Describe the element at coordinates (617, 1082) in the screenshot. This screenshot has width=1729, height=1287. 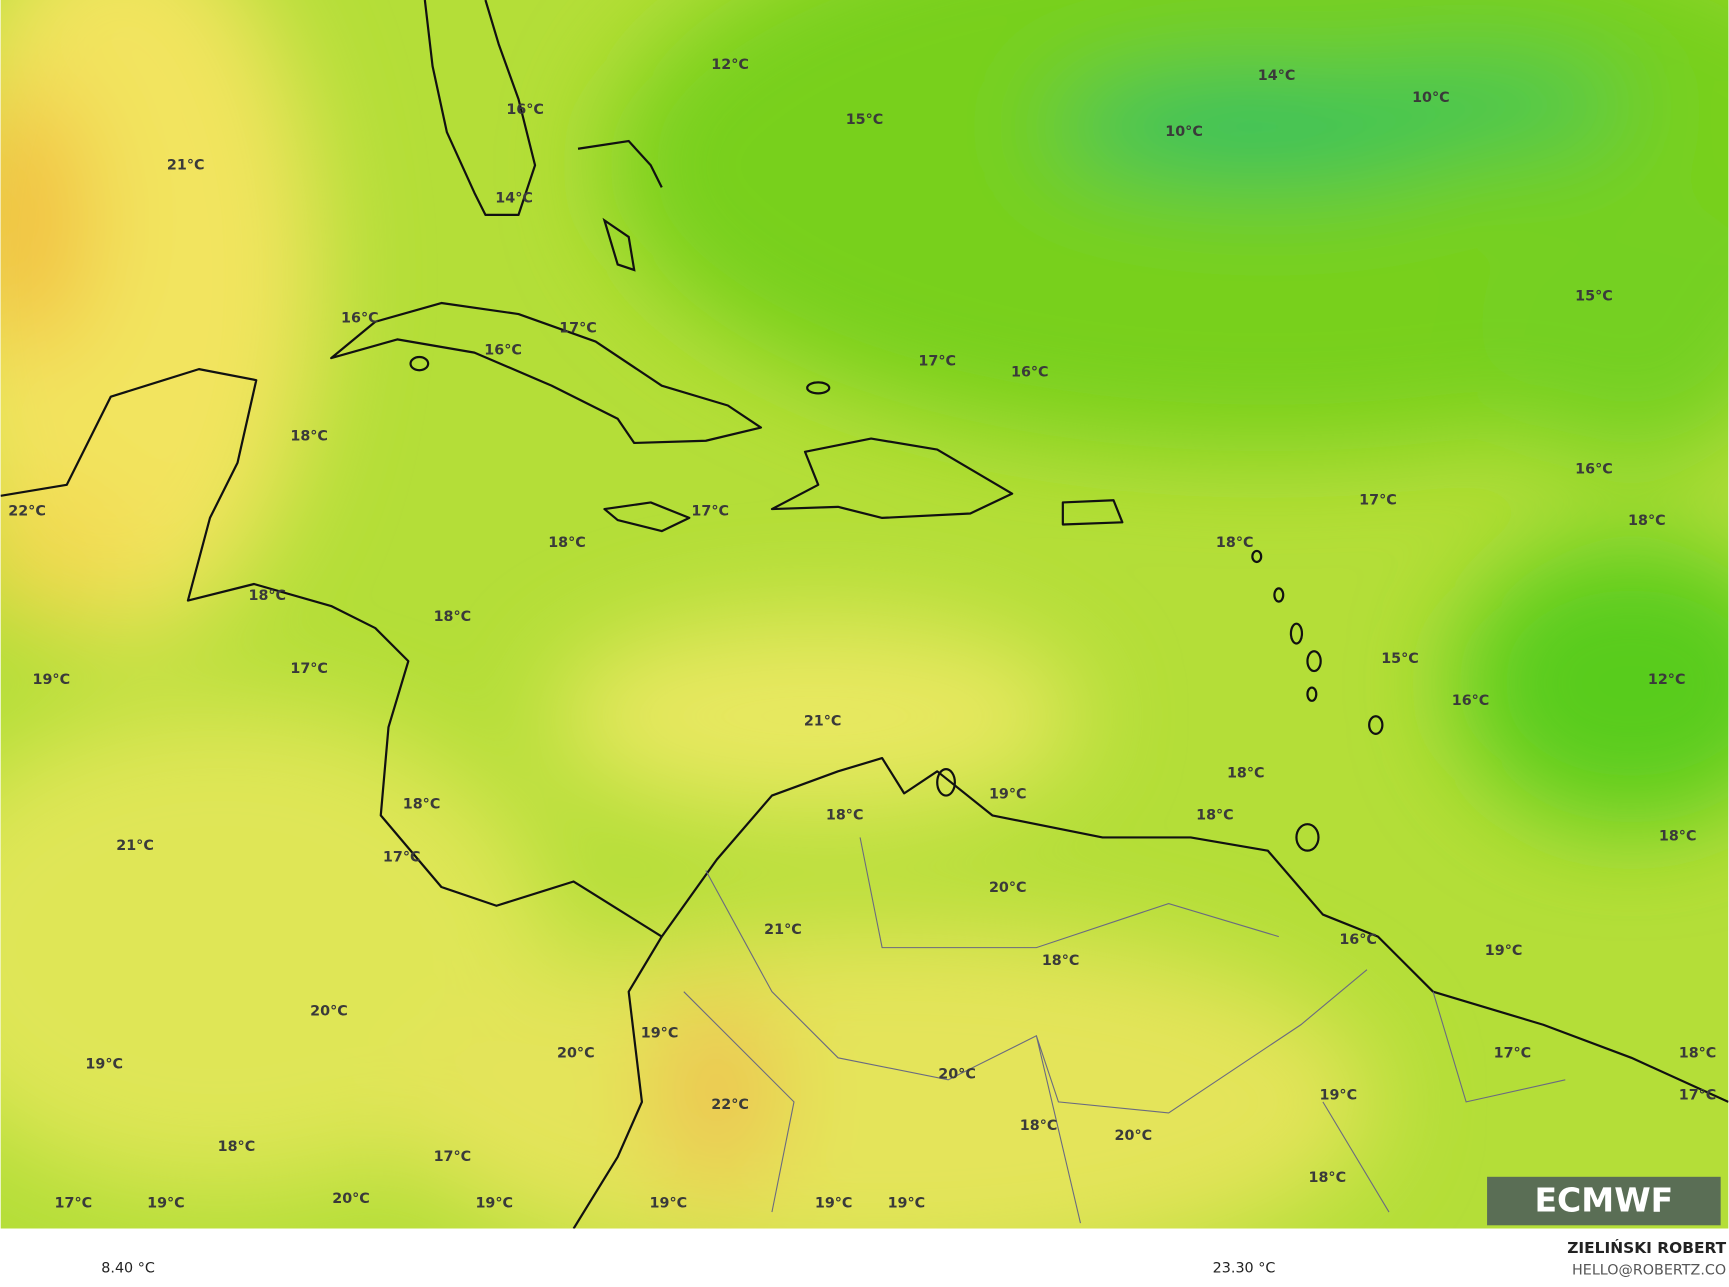
I see `south-america-west` at that location.